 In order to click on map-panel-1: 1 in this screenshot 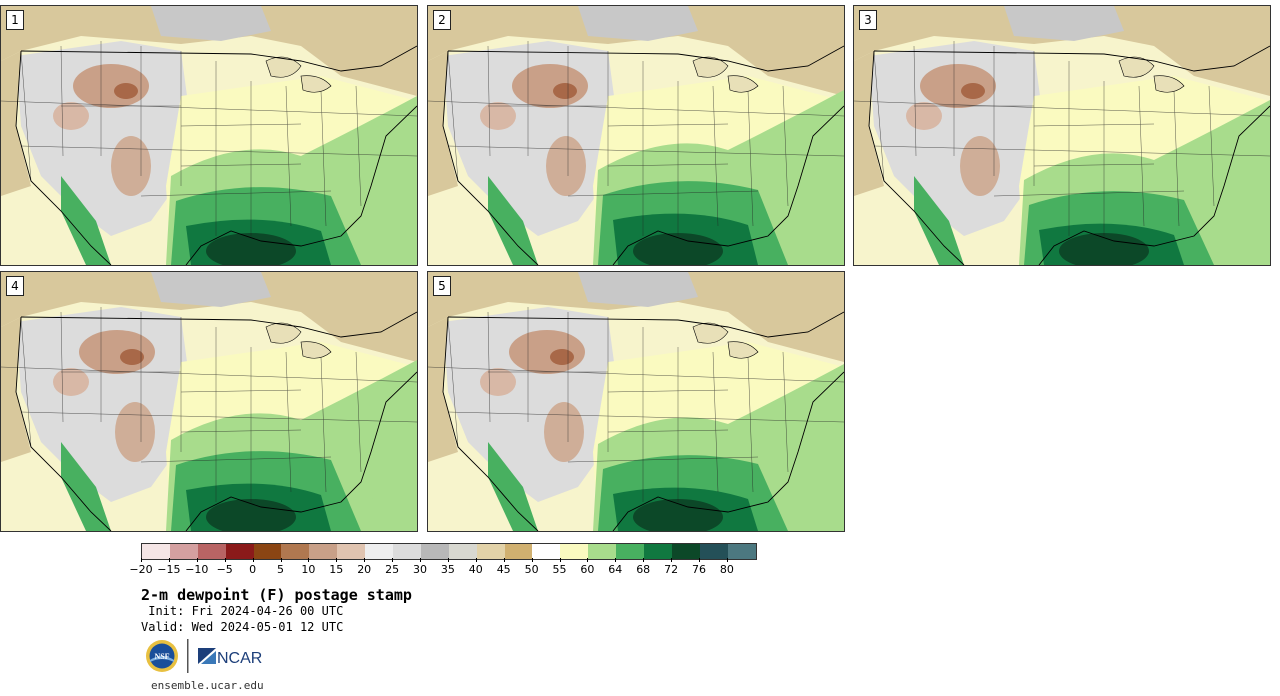, I will do `click(209, 135)`.